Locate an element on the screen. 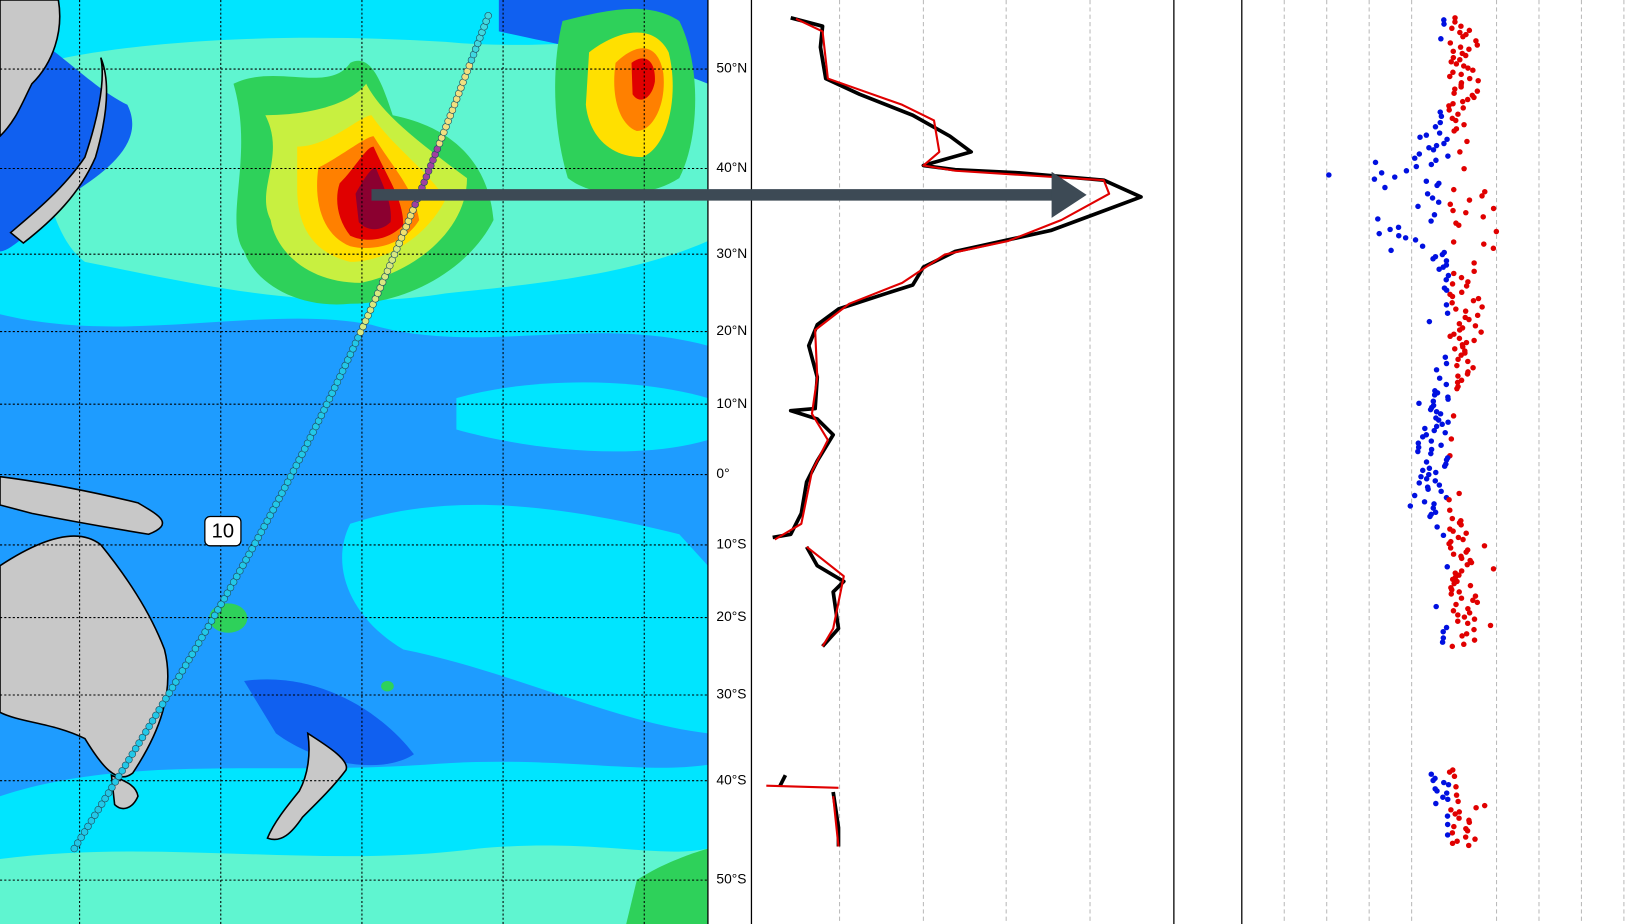 The image size is (1643, 924). lat-label: 50°N is located at coordinates (731, 68).